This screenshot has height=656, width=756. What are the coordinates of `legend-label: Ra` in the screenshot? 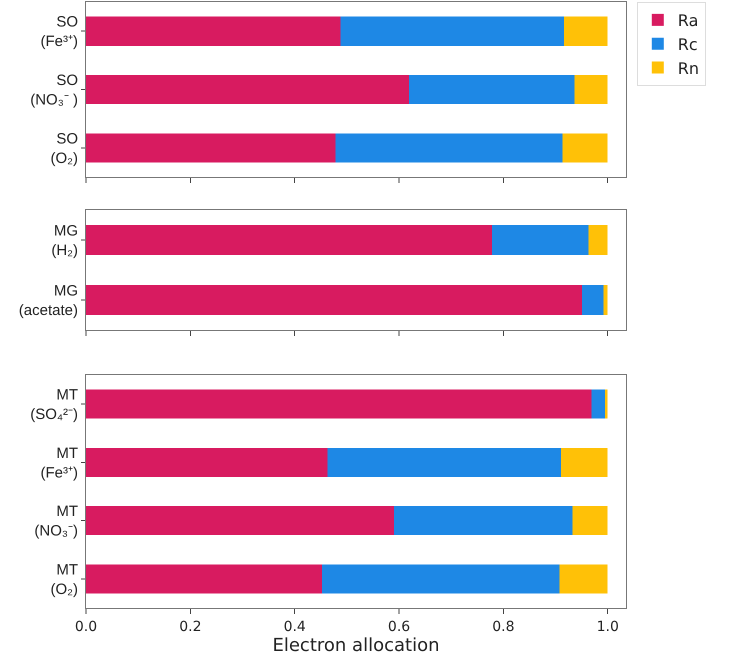 It's located at (688, 20).